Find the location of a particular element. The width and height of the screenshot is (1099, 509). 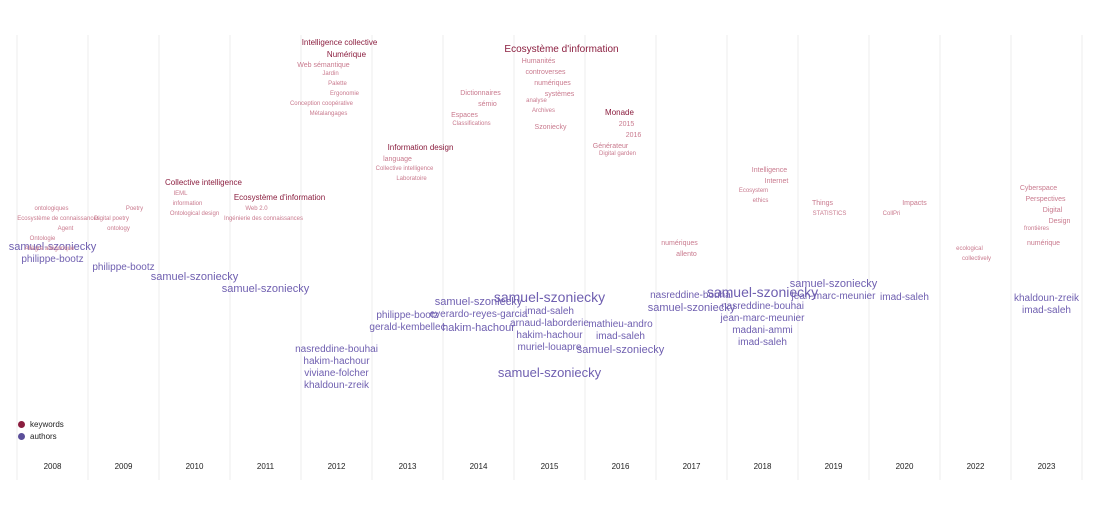

year-tick-label: 2022 is located at coordinates (976, 466).